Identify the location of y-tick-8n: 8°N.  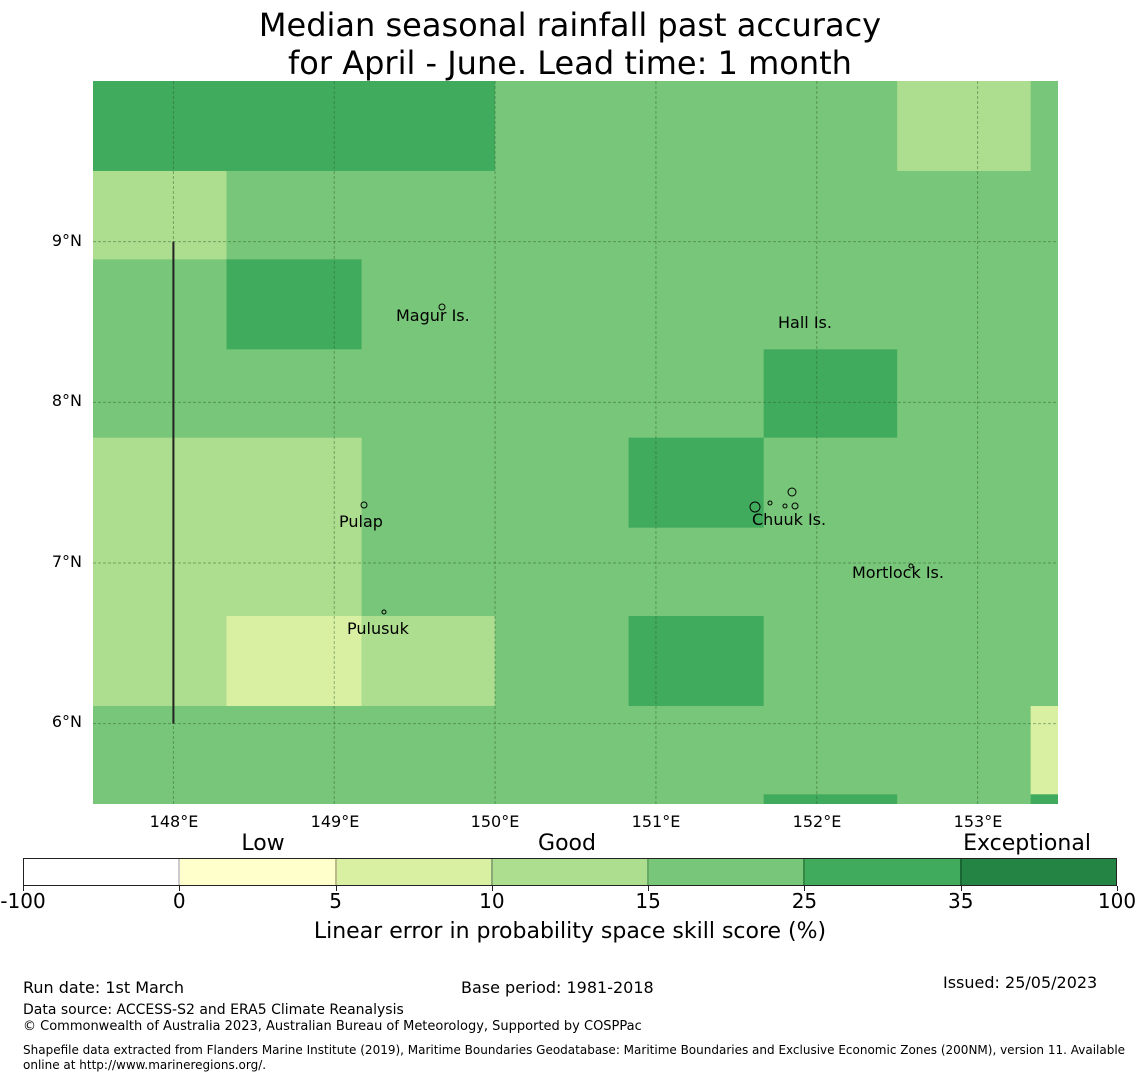
(66, 400).